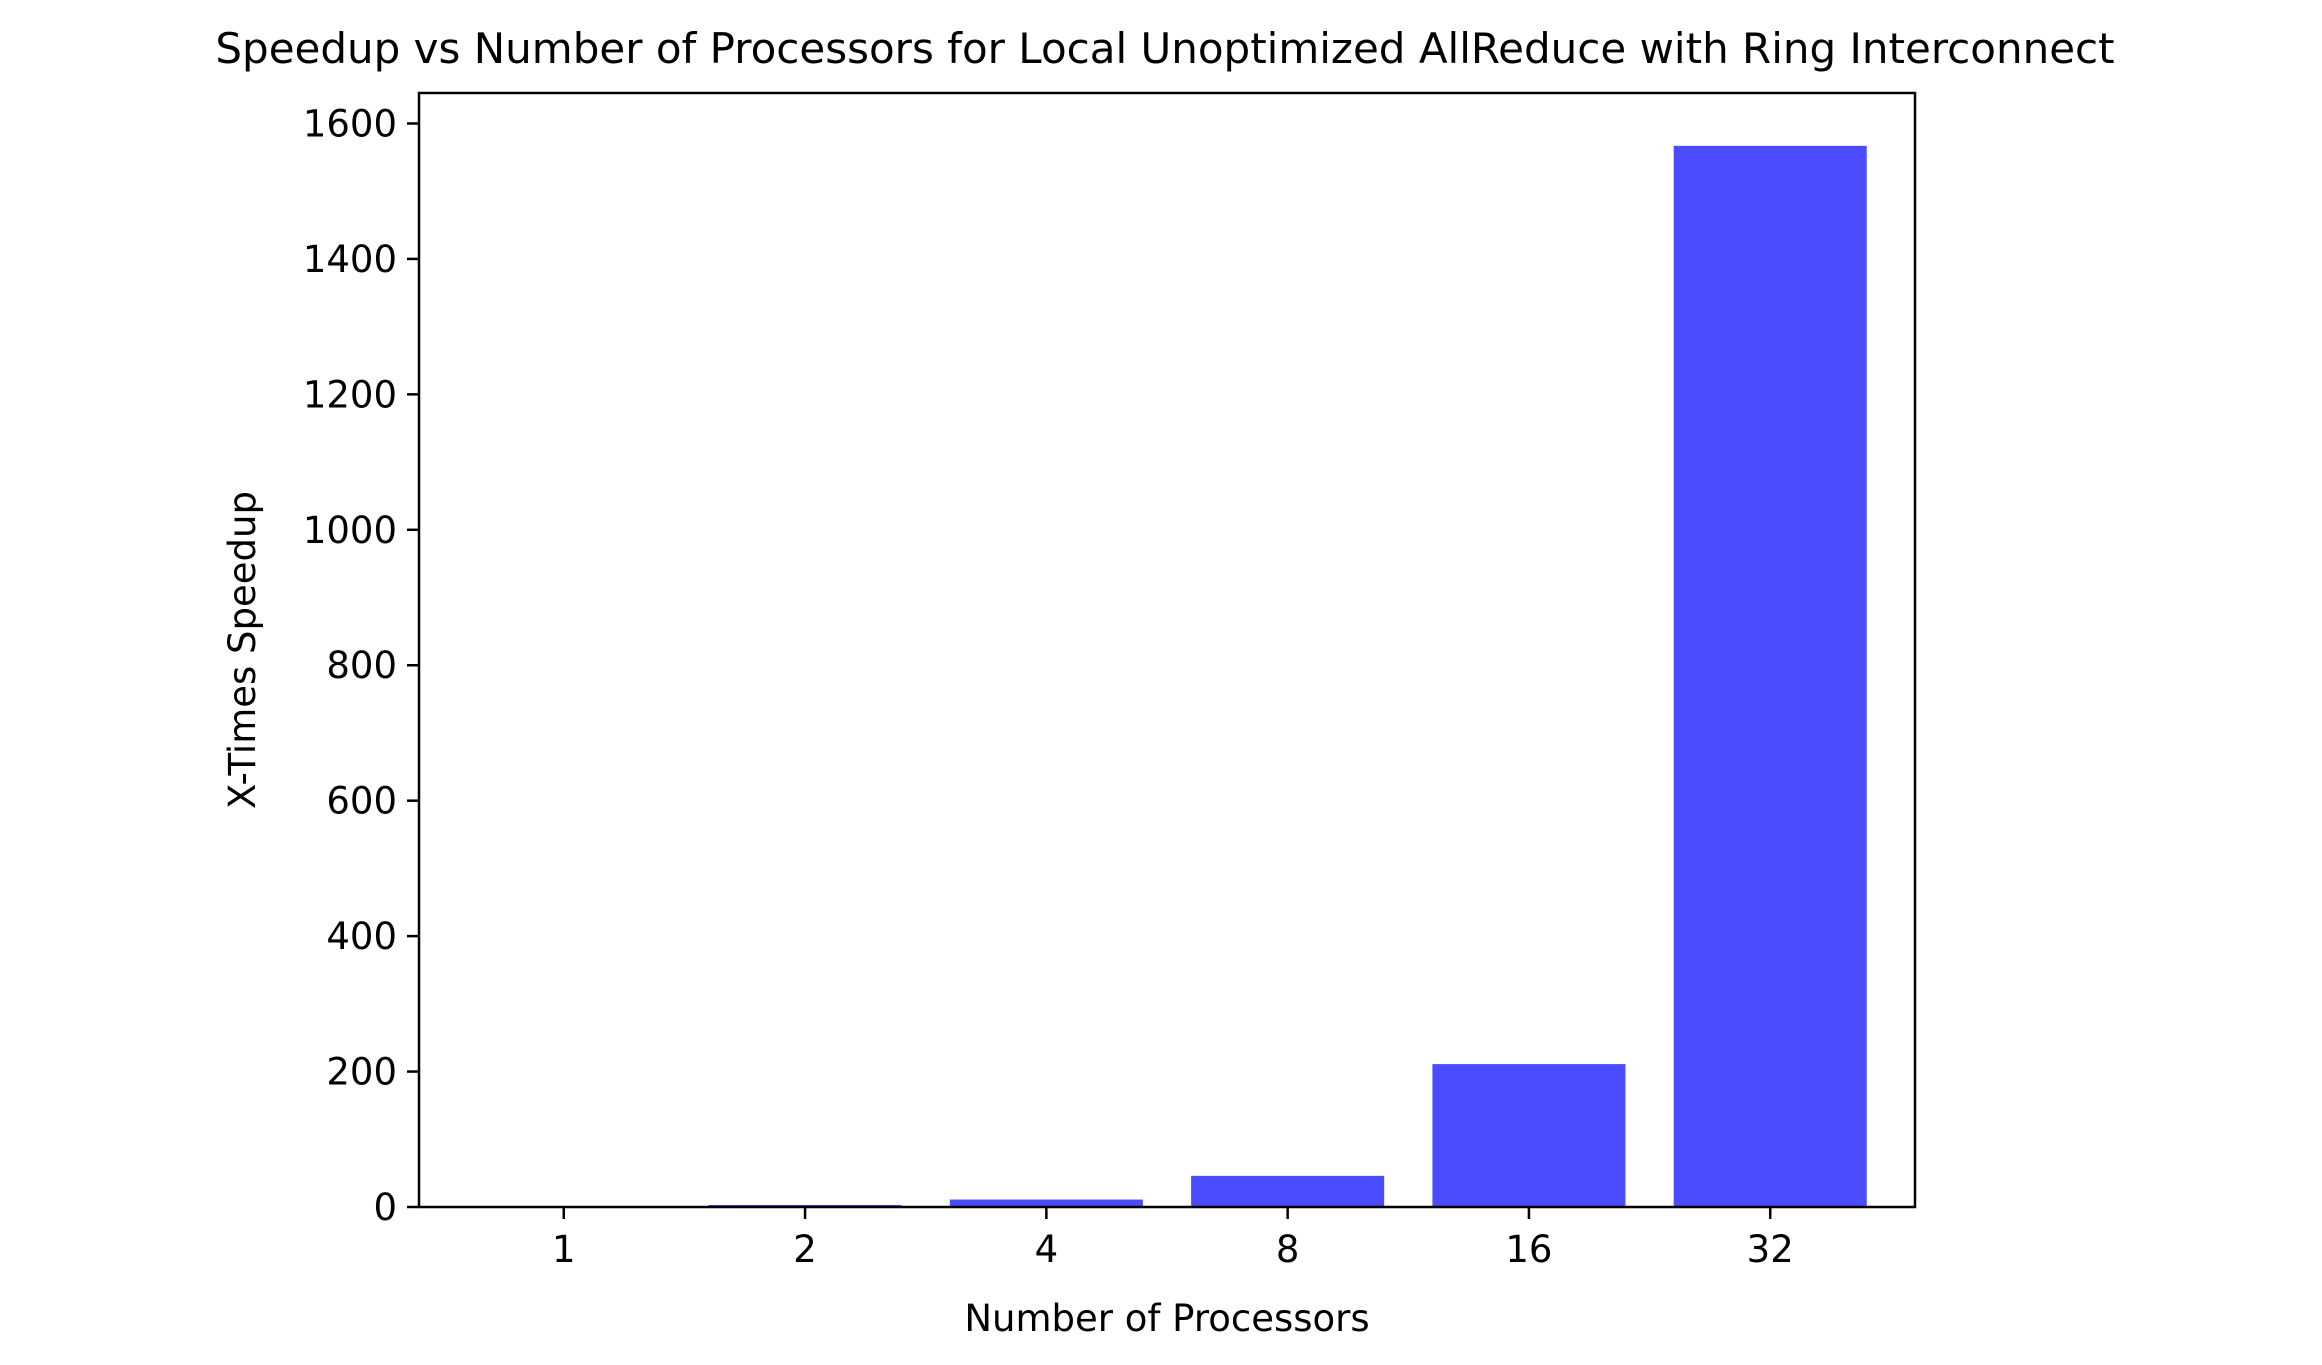 The width and height of the screenshot is (2322, 1365). What do you see at coordinates (350, 123) in the screenshot?
I see `y-tick-label: 1600` at bounding box center [350, 123].